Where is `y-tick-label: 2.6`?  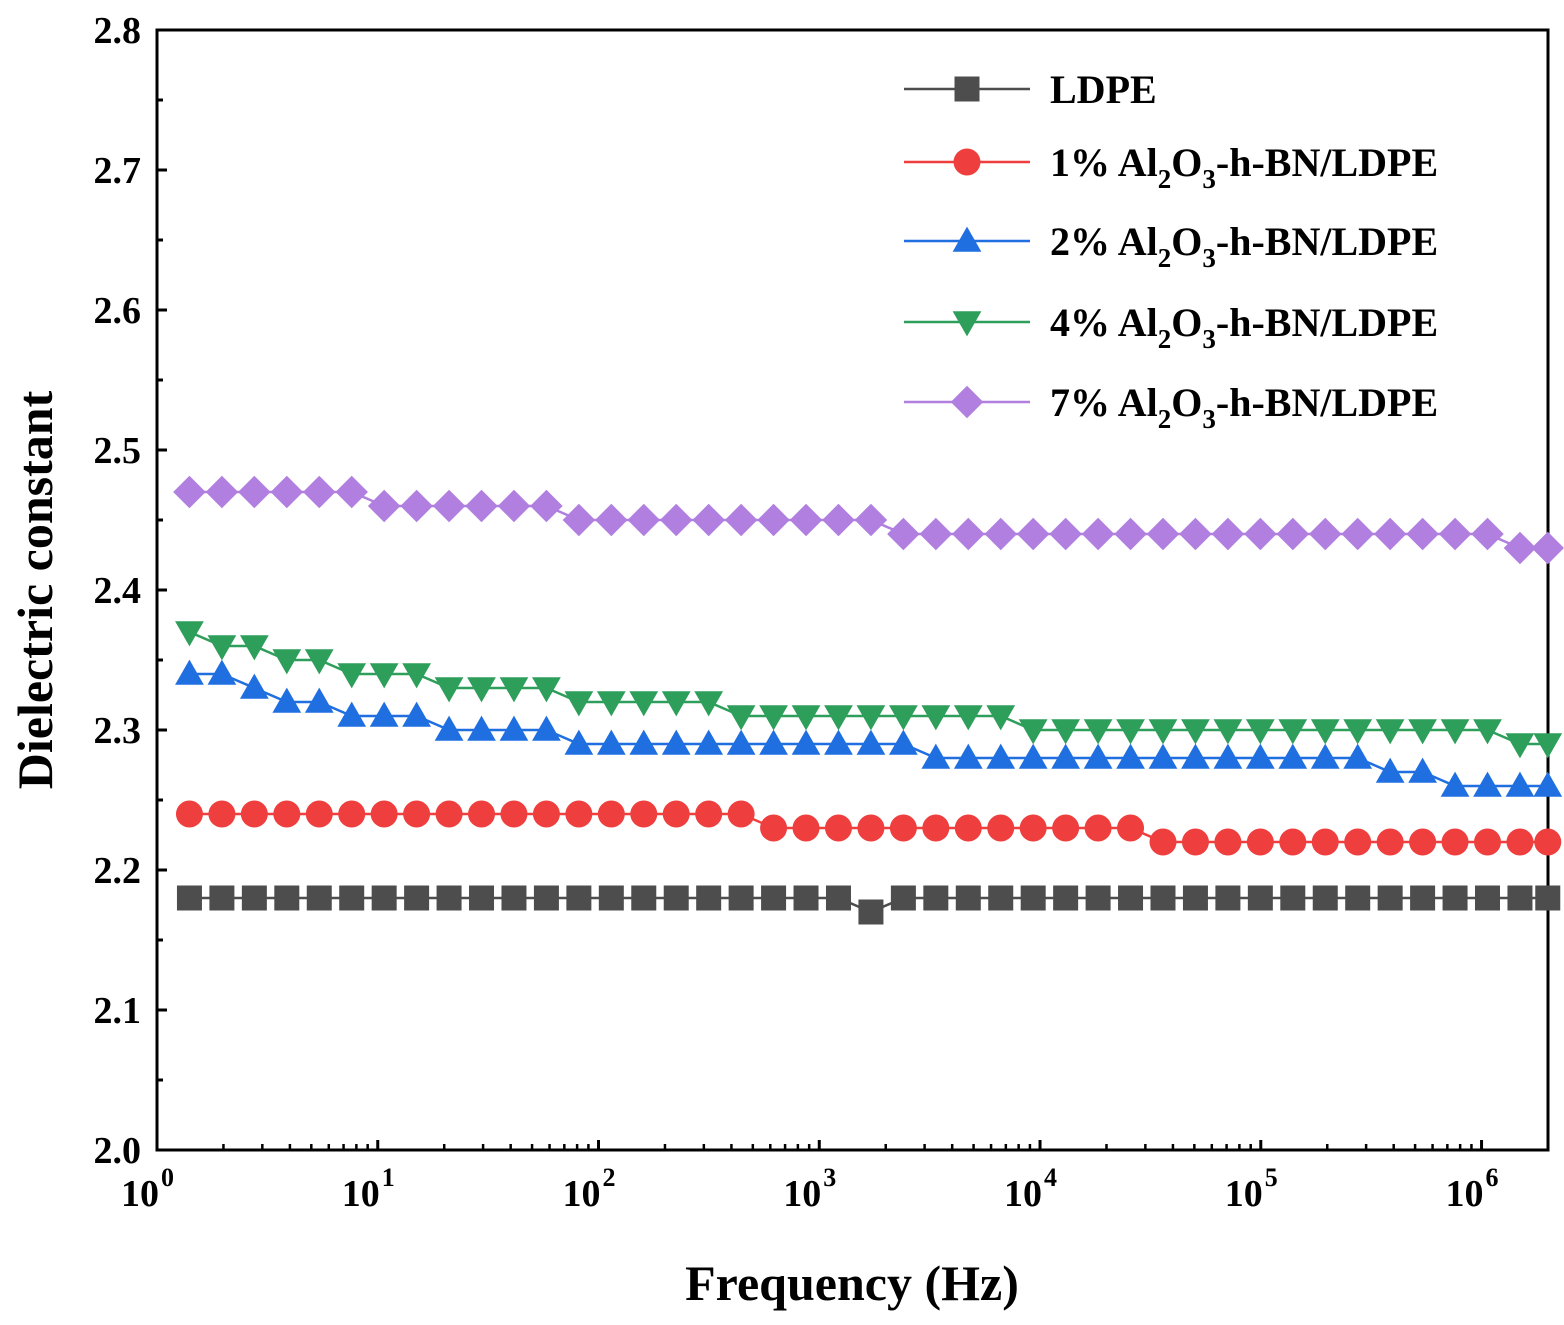 y-tick-label: 2.6 is located at coordinates (118, 311).